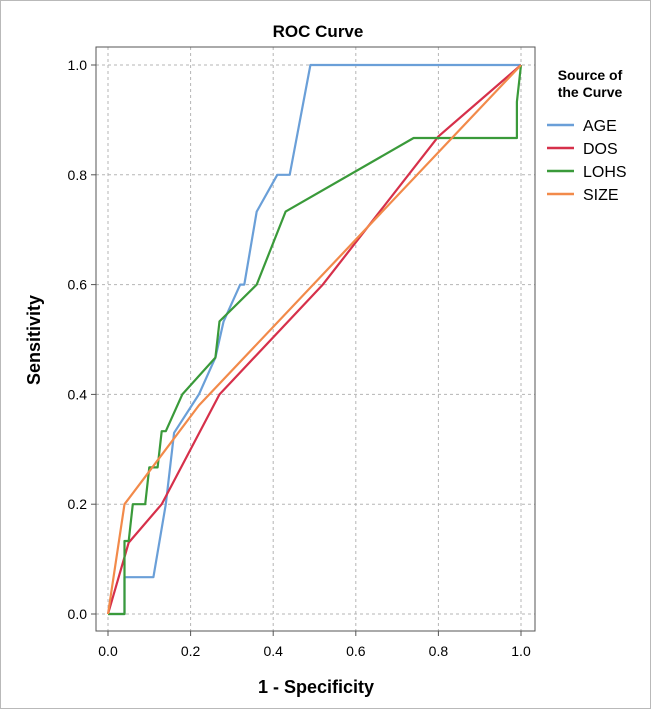 The width and height of the screenshot is (651, 709). What do you see at coordinates (356, 651) in the screenshot?
I see `x-tick-label: 0.6` at bounding box center [356, 651].